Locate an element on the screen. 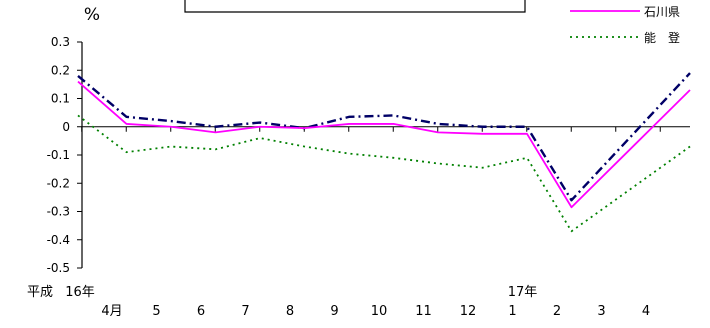 The height and width of the screenshot is (328, 710). x-tick-label: 8 is located at coordinates (290, 311).